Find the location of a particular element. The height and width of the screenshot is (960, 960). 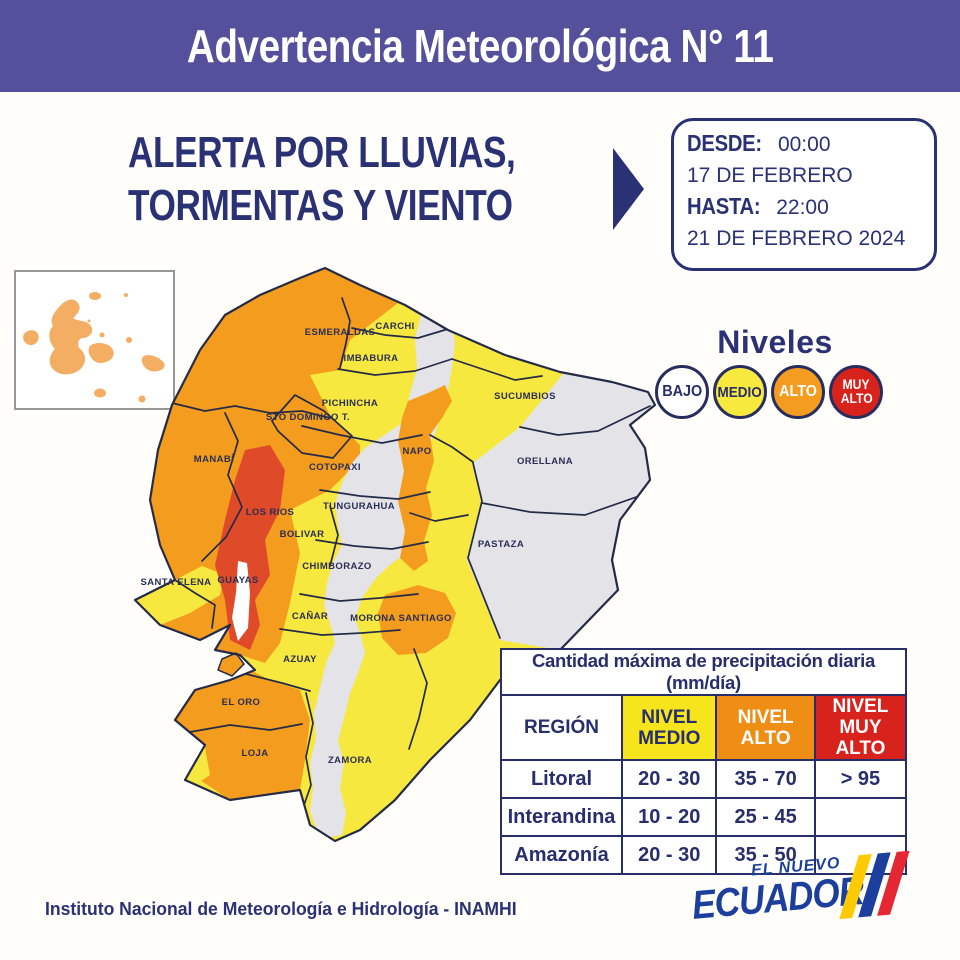

province-label-imbabura: IMBABURA is located at coordinates (371, 358).